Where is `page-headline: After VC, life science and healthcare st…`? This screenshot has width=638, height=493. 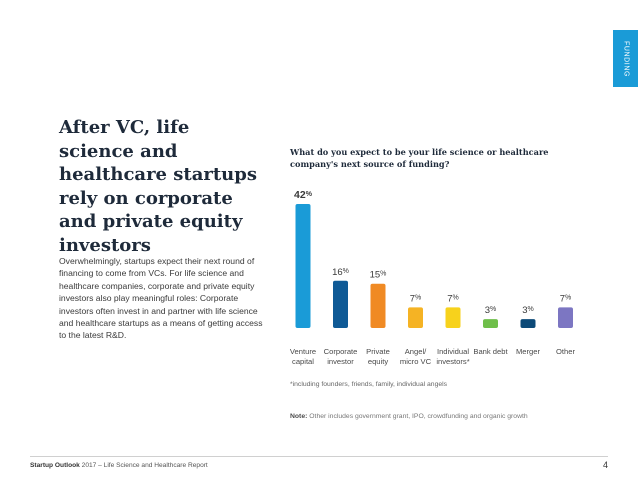
page-headline: After VC, life science and healthcare st… is located at coordinates (158, 186).